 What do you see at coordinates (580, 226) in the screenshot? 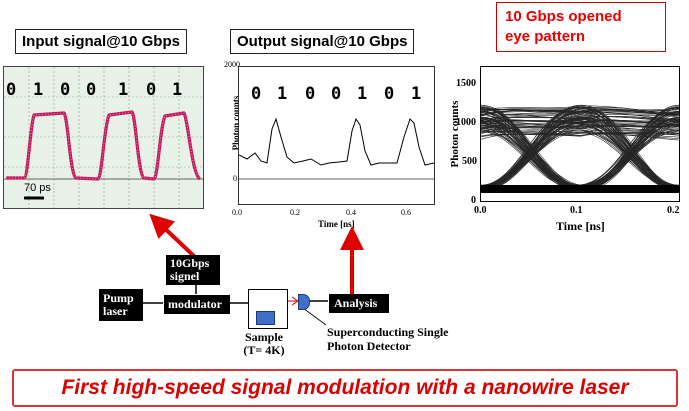
I see `eye-x-axis-label: Time [ns]` at bounding box center [580, 226].